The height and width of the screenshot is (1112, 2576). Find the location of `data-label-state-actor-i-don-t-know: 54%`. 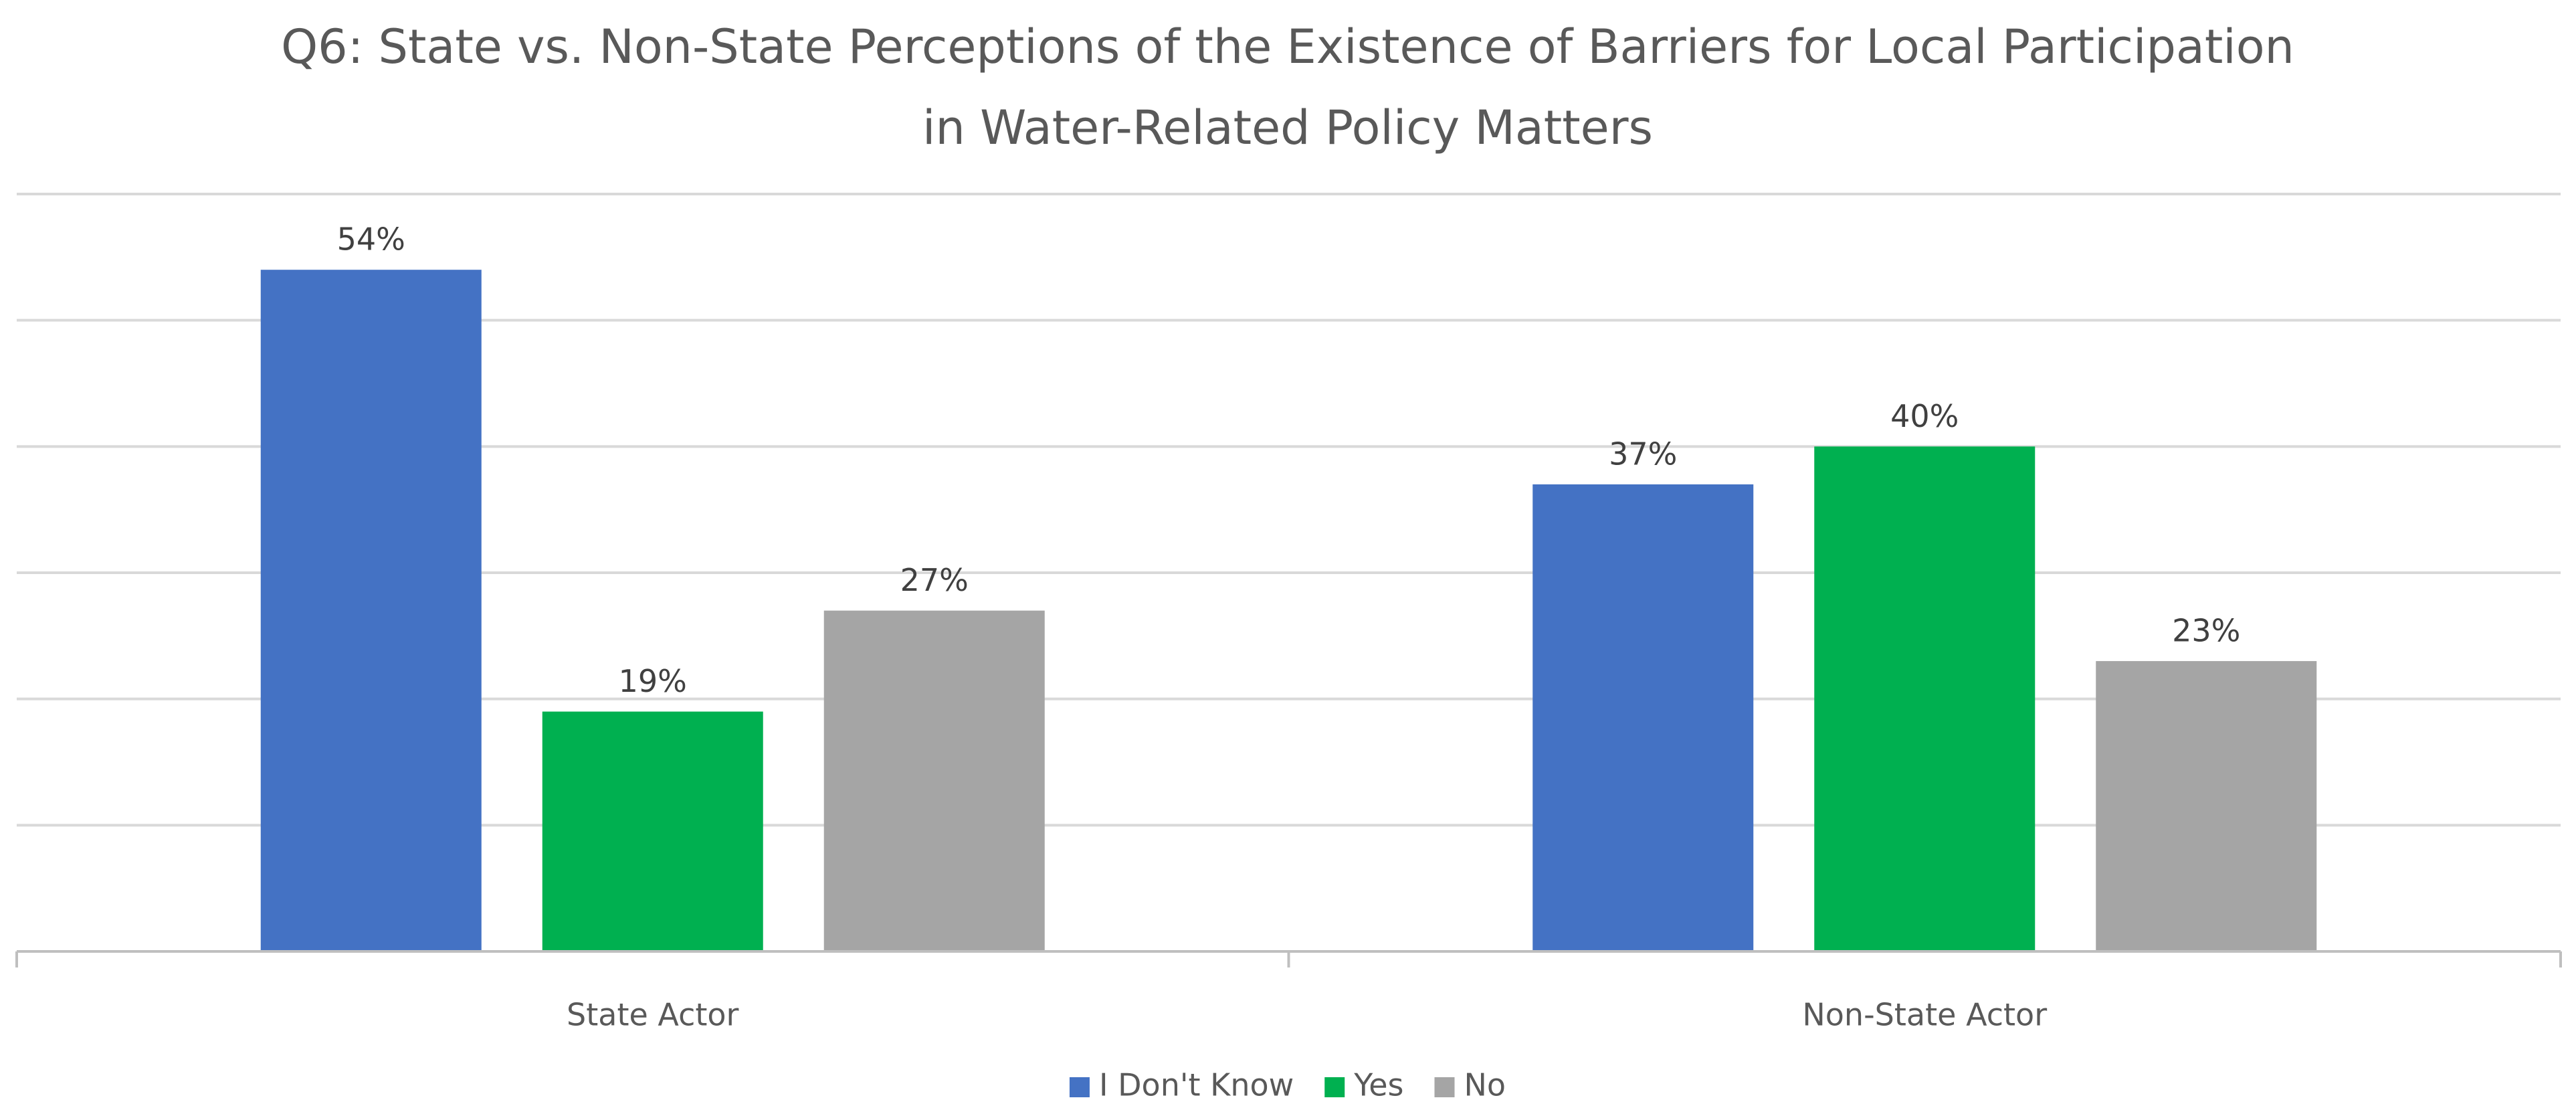

data-label-state-actor-i-don-t-know: 54% is located at coordinates (371, 239).